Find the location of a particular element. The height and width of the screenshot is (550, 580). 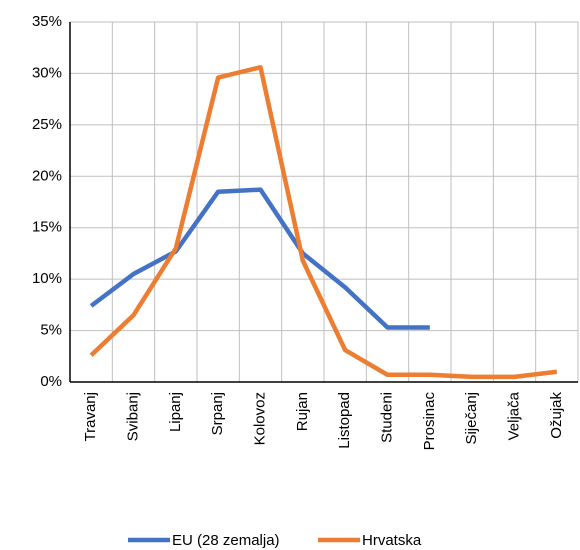

x-tick-label: Kolovoz is located at coordinates (259, 418).